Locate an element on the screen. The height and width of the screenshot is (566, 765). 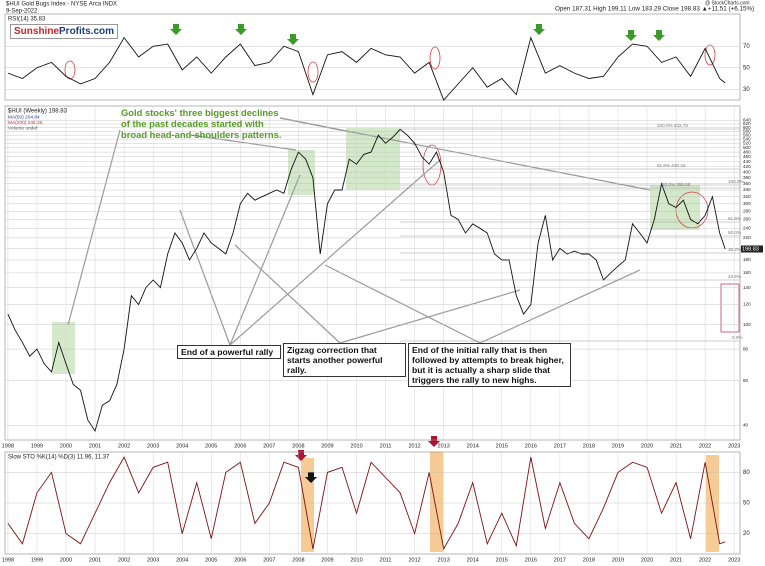
y-tick-label: 300 is located at coordinates (747, 203).